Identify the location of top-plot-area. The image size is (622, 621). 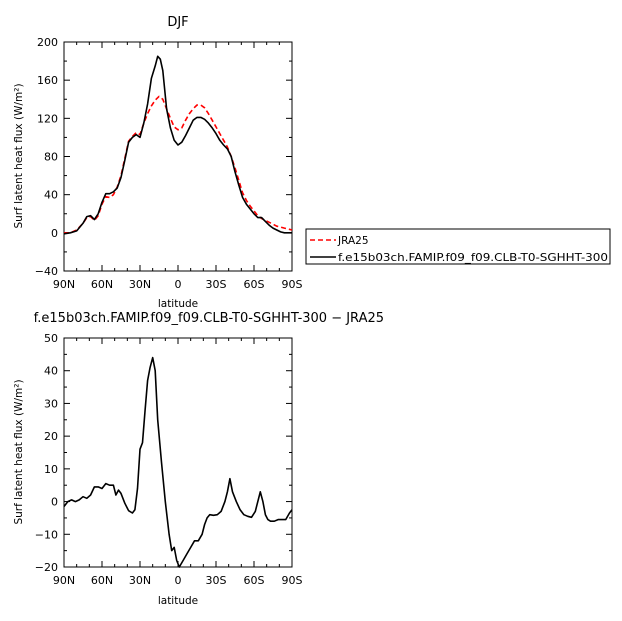
(178, 145).